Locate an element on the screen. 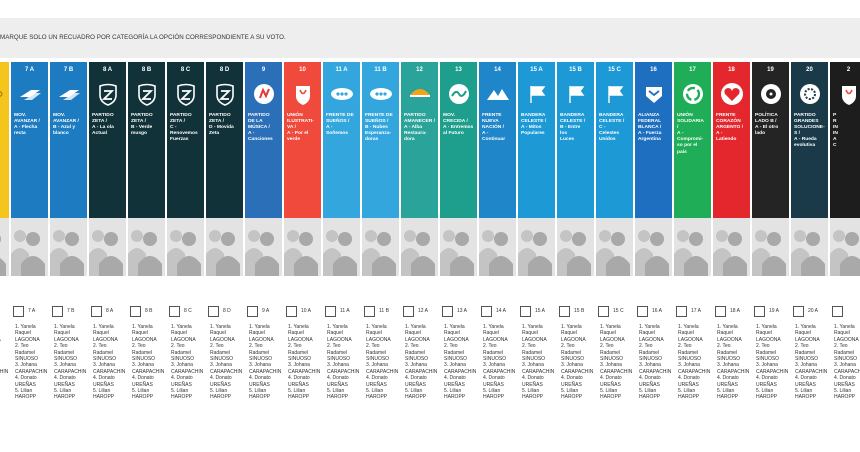 The width and height of the screenshot is (860, 452). vote-option: 16 A is located at coordinates (653, 311).